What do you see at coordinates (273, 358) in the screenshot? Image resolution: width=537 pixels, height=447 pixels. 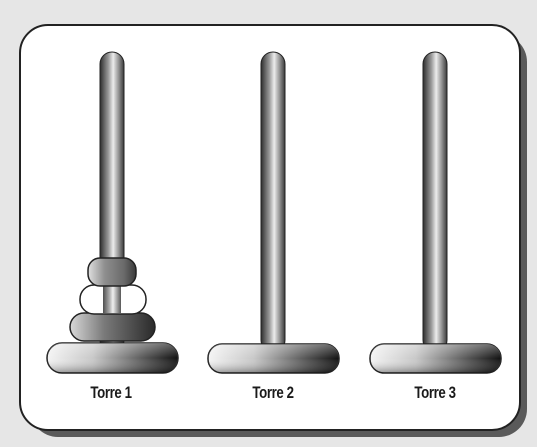 I see `base-2-shade` at bounding box center [273, 358].